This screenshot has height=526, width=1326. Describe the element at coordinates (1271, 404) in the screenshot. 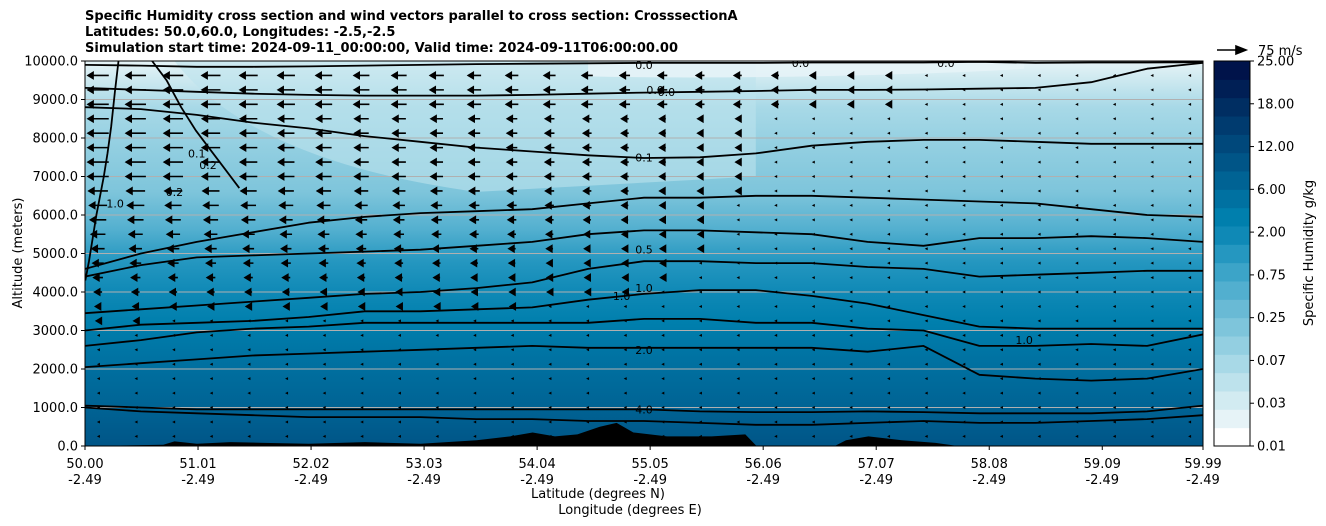

I see `colorbar-tick-label: 0.03` at that location.